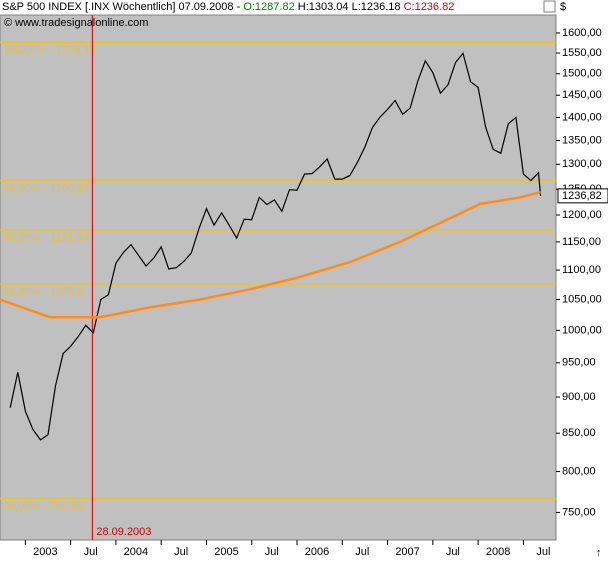  What do you see at coordinates (579, 397) in the screenshot?
I see `y-tick-label: 900,00` at bounding box center [579, 397].